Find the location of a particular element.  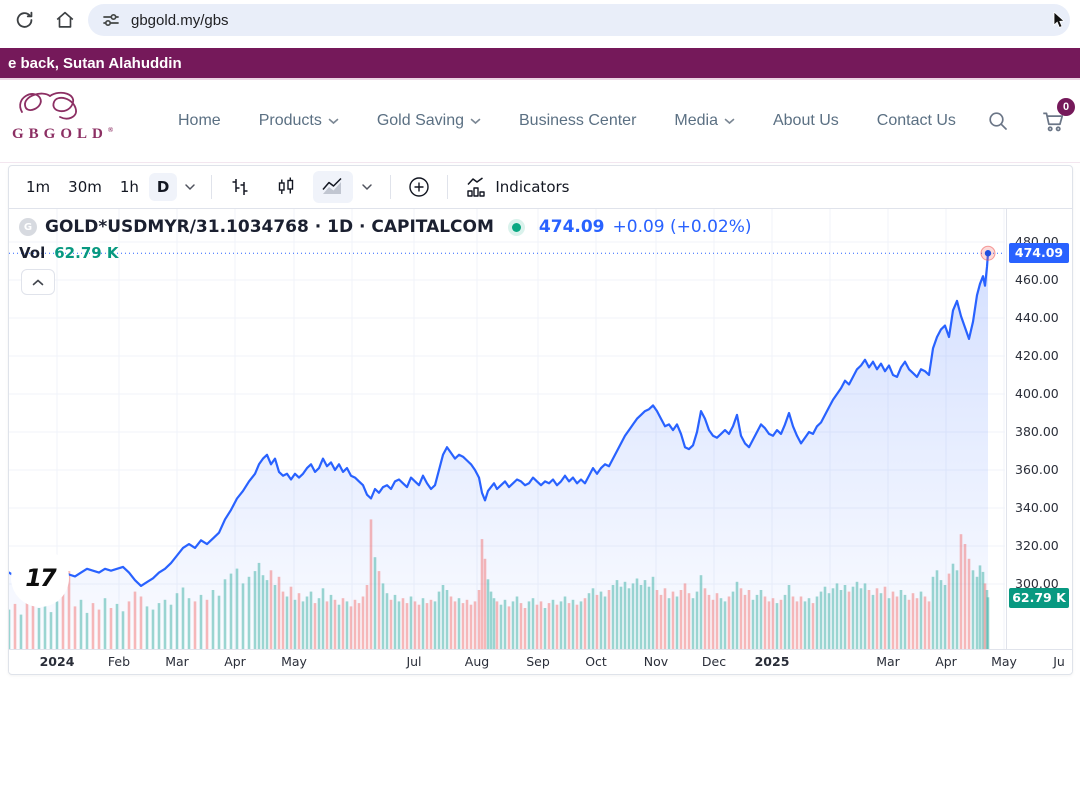

time-tick: Nov is located at coordinates (656, 661).